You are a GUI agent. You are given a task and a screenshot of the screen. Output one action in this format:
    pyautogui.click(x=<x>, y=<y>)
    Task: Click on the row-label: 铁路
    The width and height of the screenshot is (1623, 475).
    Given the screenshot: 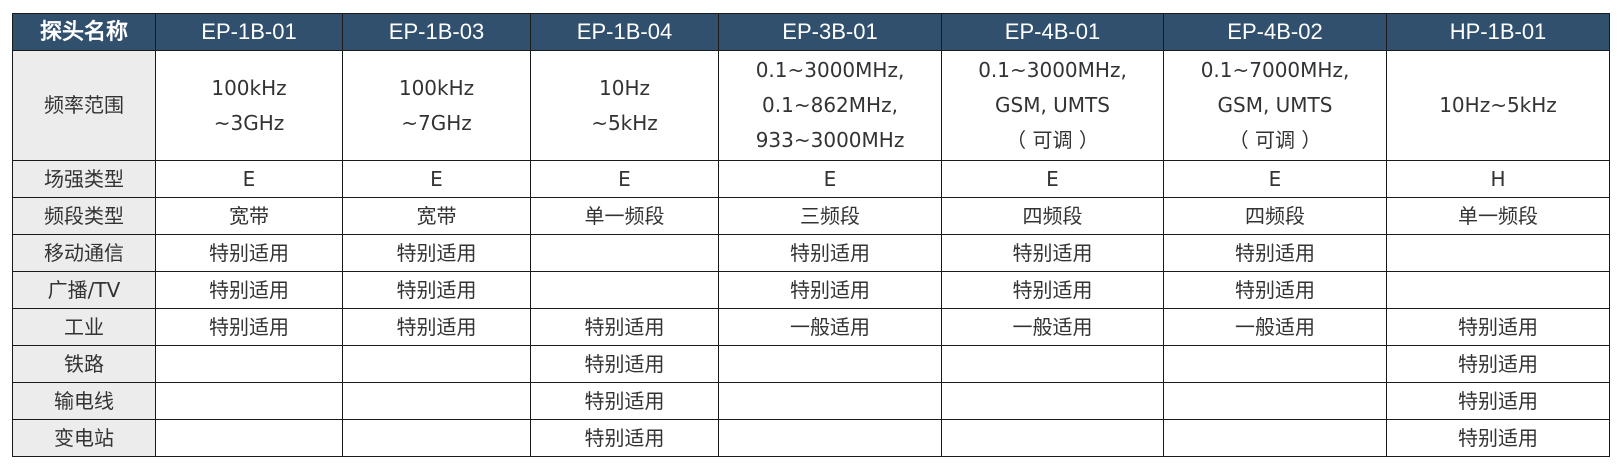 What is the action you would take?
    pyautogui.click(x=84, y=364)
    